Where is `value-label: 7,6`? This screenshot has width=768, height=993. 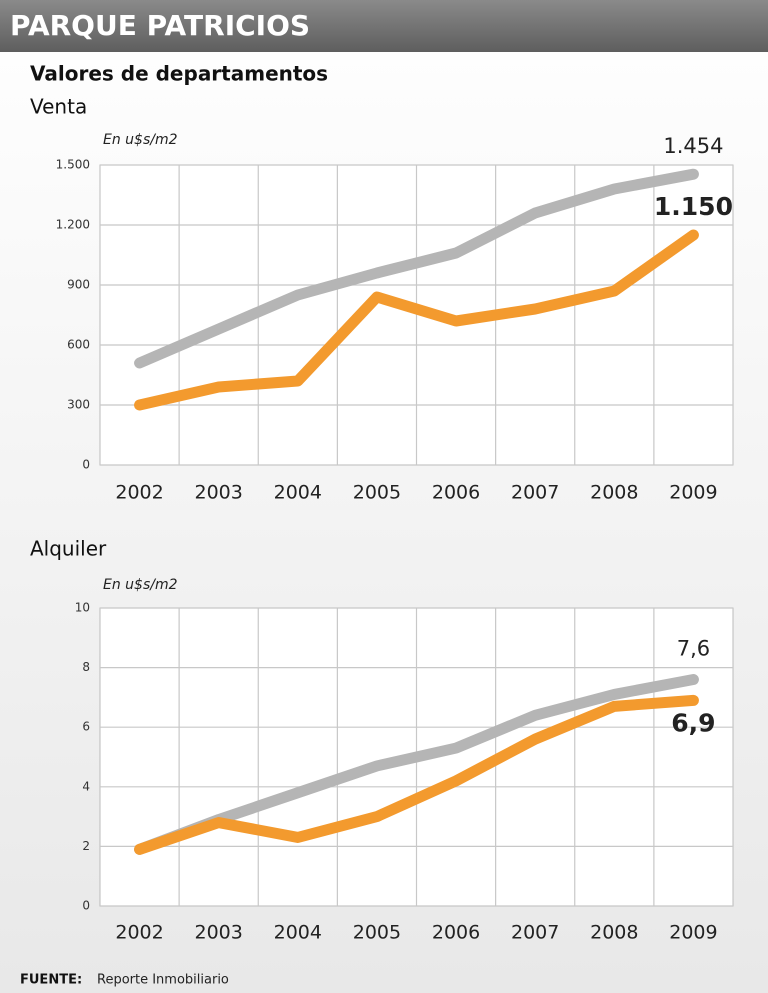 value-label: 7,6 is located at coordinates (693, 649).